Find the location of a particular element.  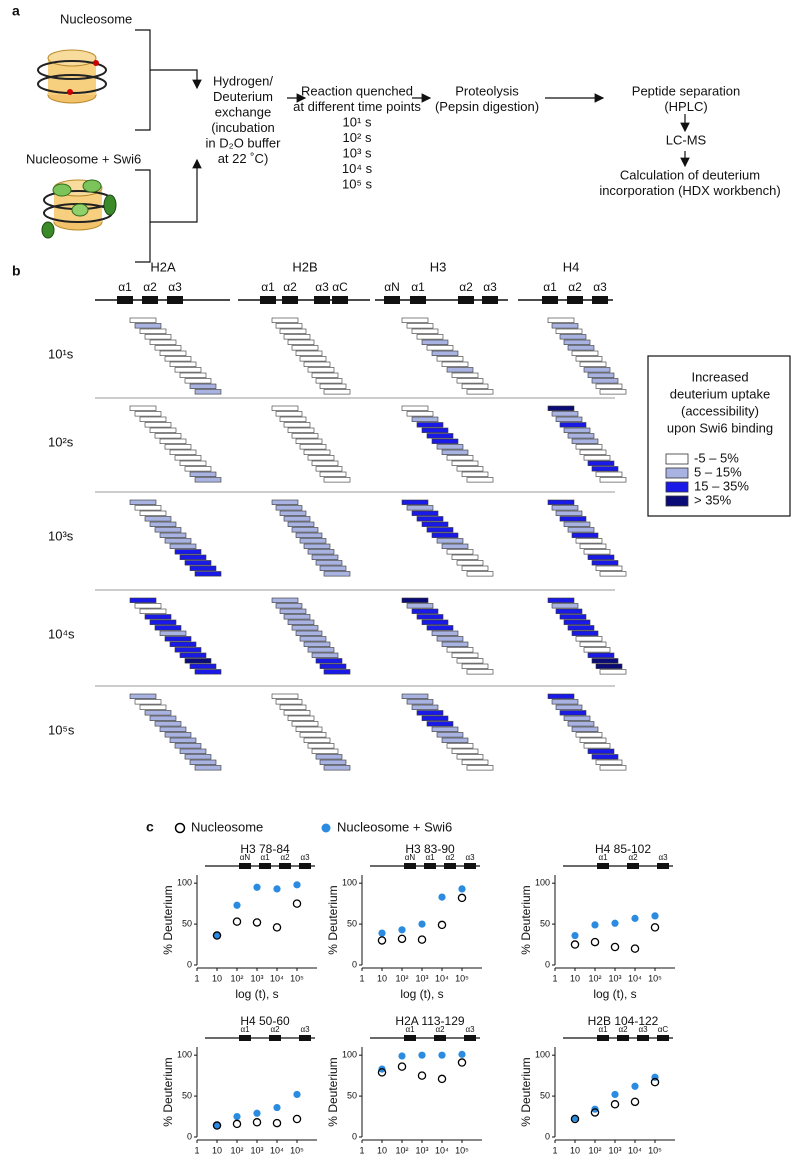

x-tick-label: 10² is located at coordinates (236, 978).